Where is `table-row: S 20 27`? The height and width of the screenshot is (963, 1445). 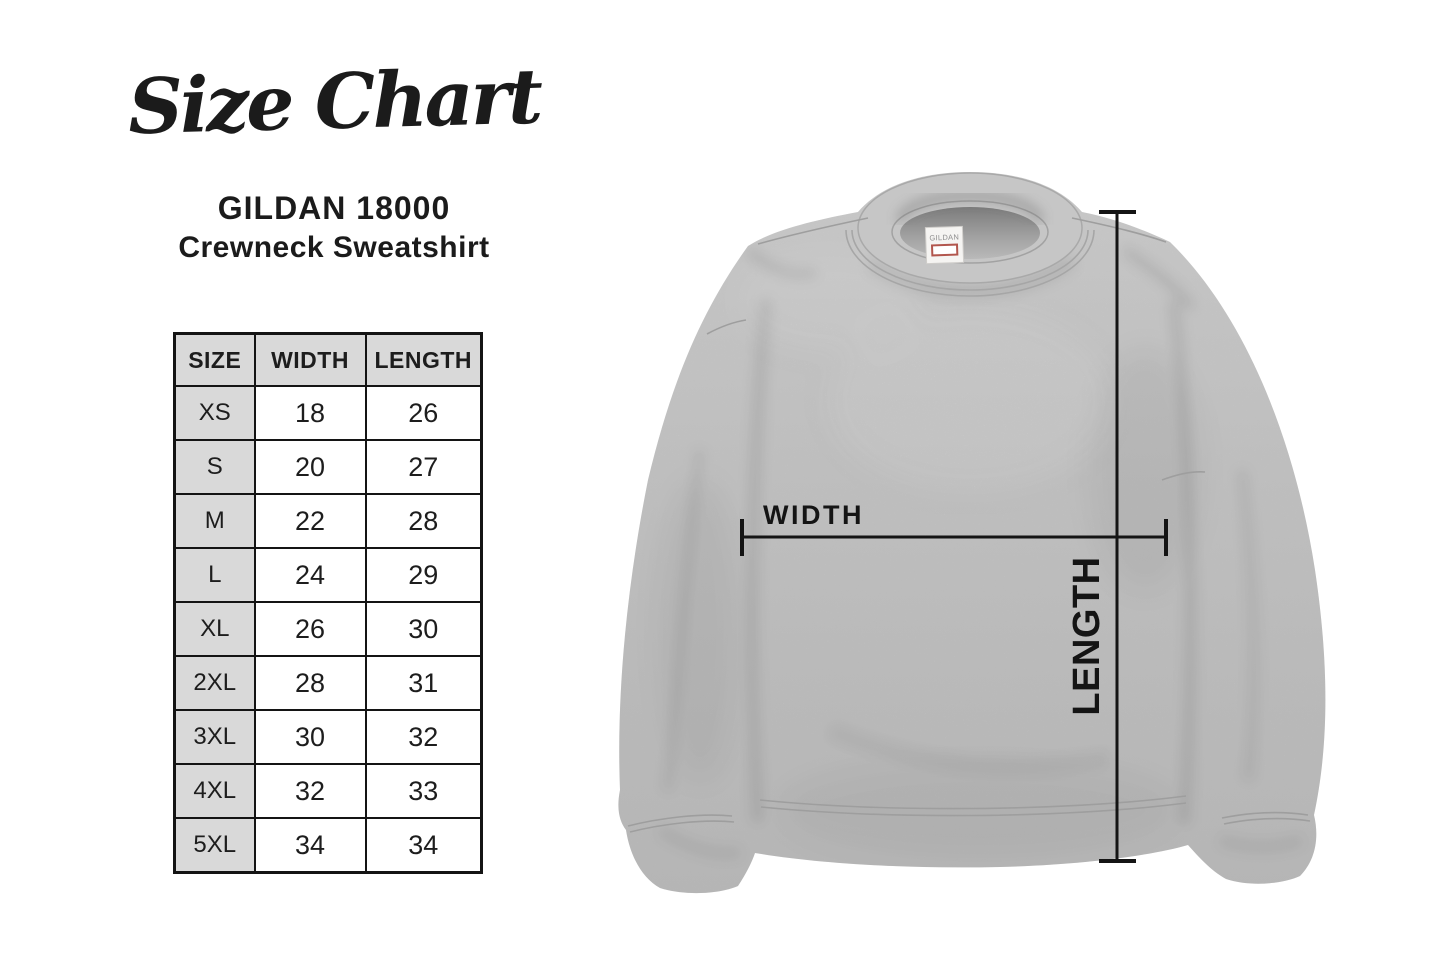
table-row: S 20 27 is located at coordinates (328, 467).